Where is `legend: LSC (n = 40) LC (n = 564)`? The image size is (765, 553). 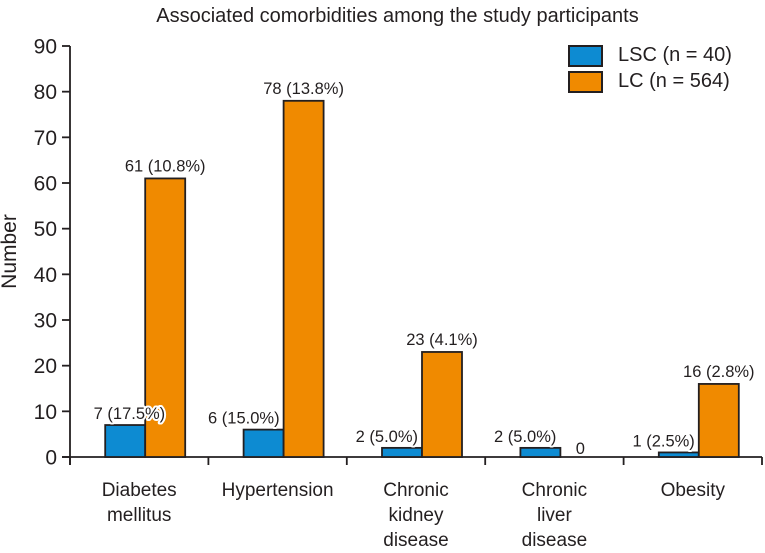 legend: LSC (n = 40) LC (n = 564) is located at coordinates (650, 70).